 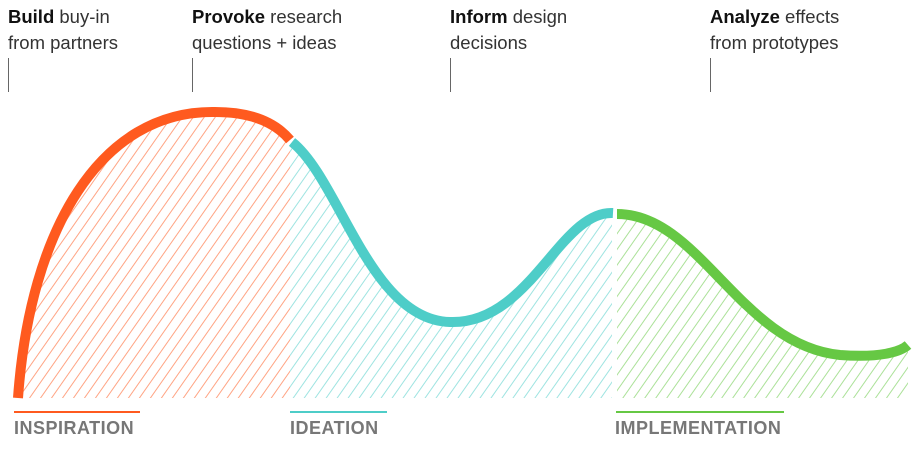 I want to click on annotation-build: Build buy-in from partners, so click(x=63, y=30).